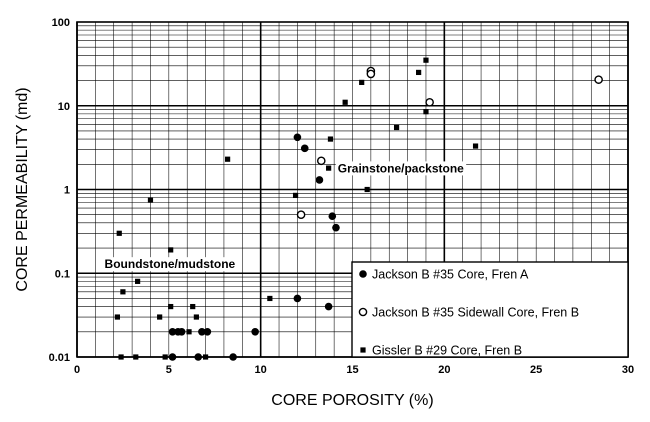 The image size is (650, 422). I want to click on legend-entry: Jackson B #35 Core, Fren A, so click(450, 275).